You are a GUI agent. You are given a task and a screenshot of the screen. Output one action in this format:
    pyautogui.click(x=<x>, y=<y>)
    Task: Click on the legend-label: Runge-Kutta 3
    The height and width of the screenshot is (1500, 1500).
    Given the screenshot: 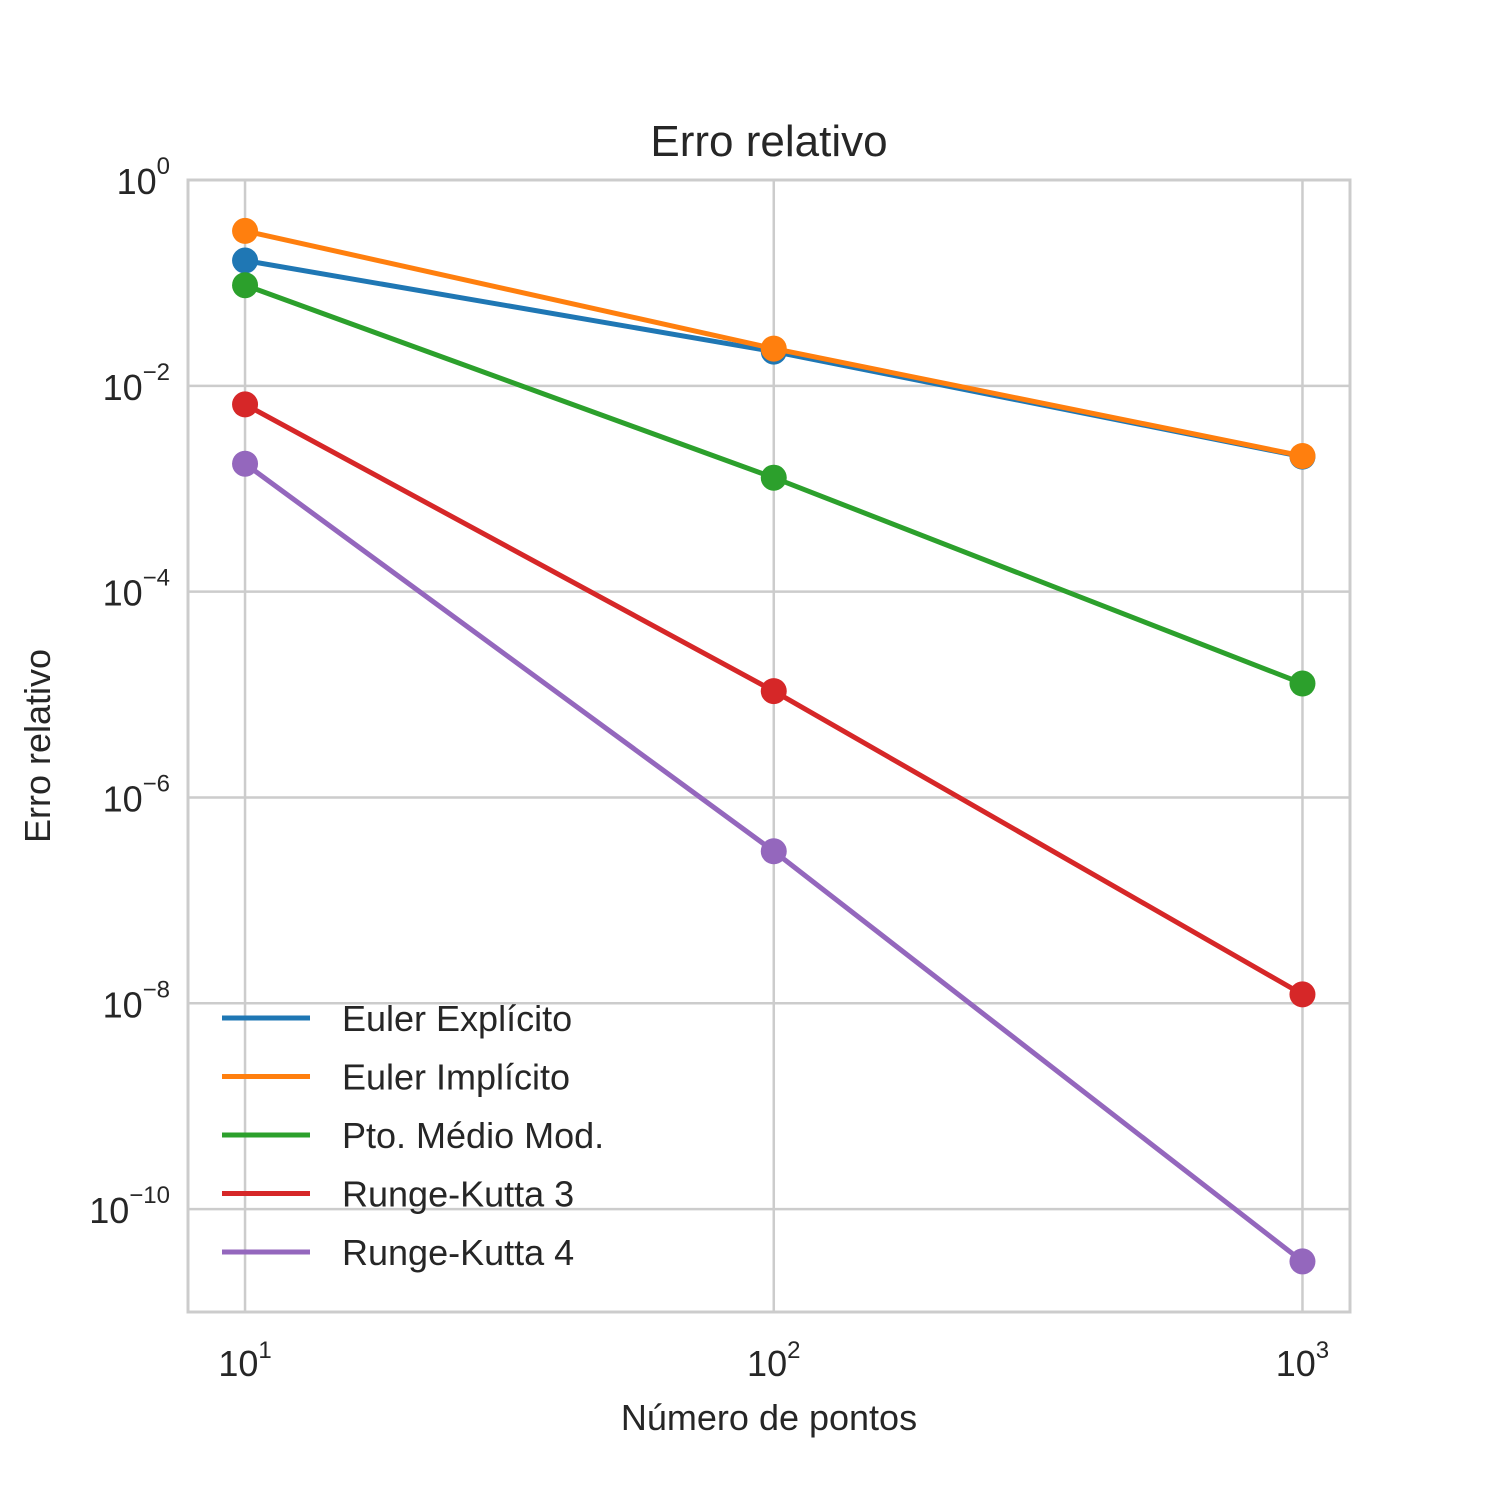 What is the action you would take?
    pyautogui.click(x=458, y=1194)
    